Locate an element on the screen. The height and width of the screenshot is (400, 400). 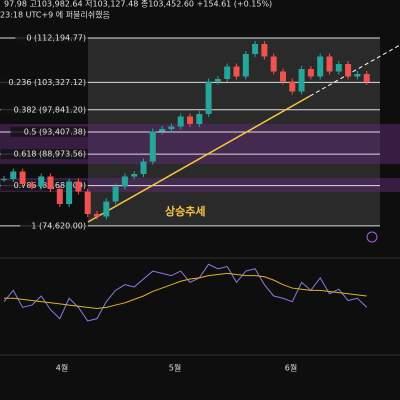
rsi-line is located at coordinates (185, 292).